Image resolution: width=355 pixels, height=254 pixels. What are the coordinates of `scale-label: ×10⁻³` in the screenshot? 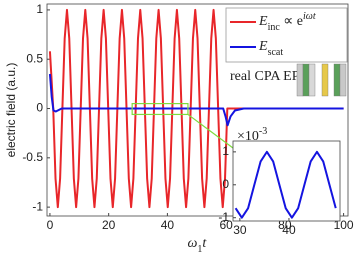 It's located at (252, 135).